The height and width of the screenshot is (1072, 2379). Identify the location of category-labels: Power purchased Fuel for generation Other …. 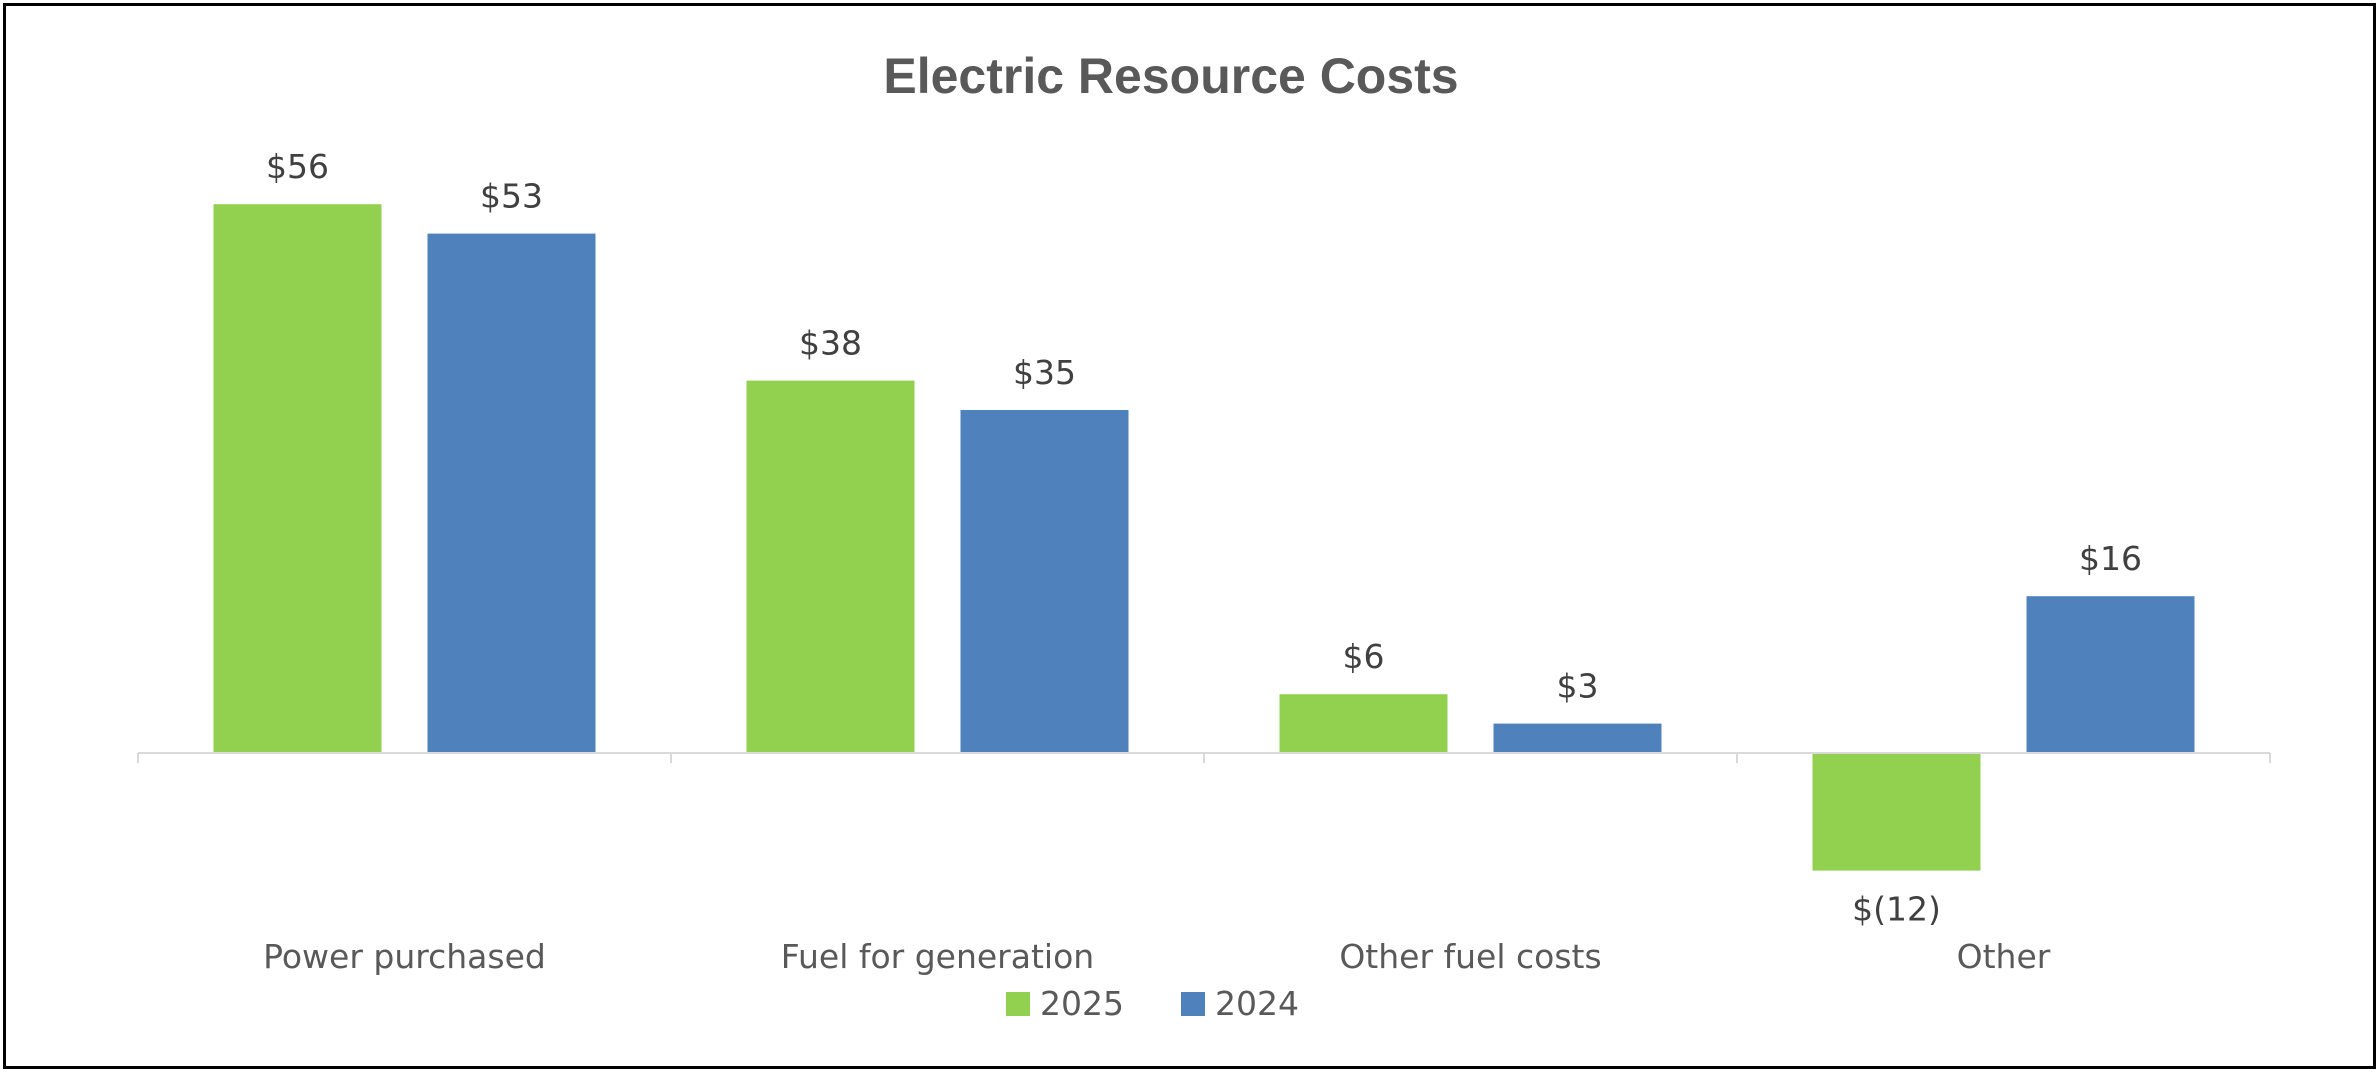
(1157, 956).